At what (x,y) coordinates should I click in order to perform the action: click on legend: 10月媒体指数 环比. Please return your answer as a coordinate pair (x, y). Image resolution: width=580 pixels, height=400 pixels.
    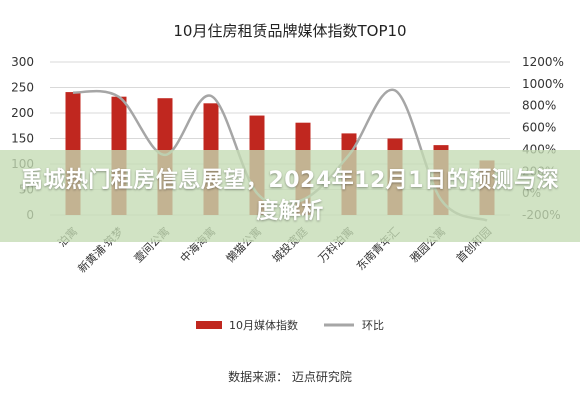
    Looking at the image, I should click on (290, 325).